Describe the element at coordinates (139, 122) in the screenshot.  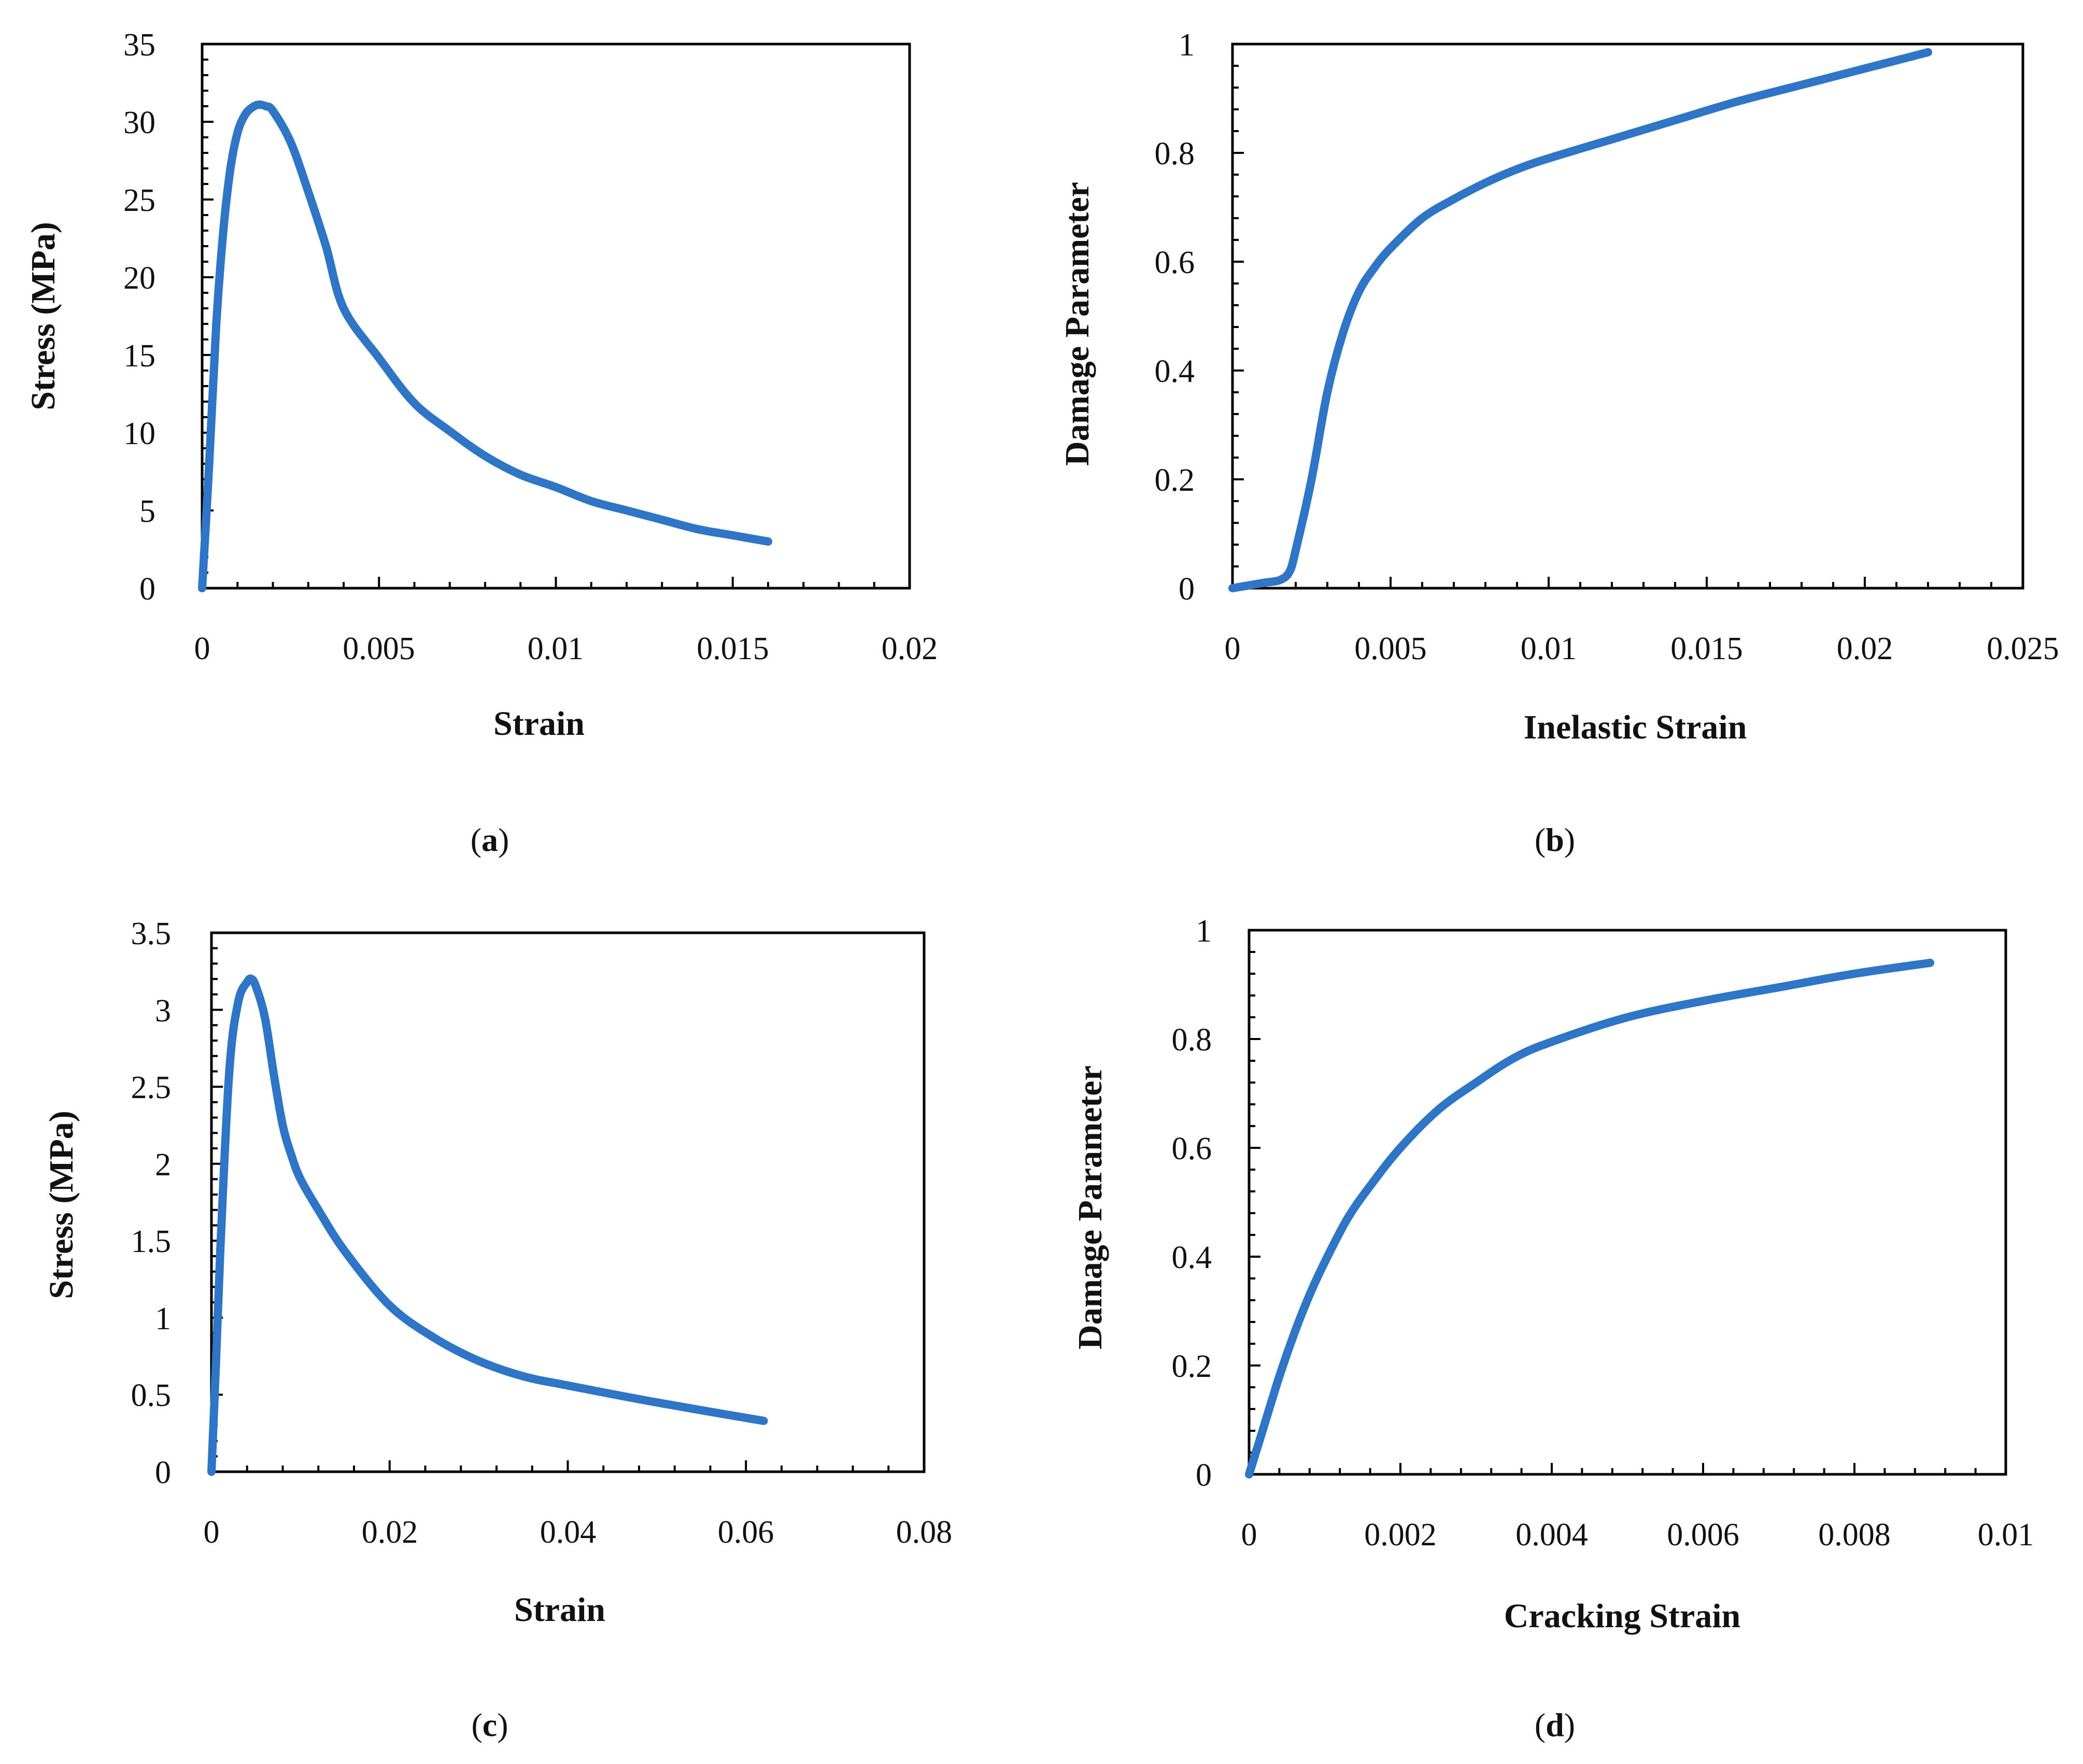
I see `y-tick-label: 30` at that location.